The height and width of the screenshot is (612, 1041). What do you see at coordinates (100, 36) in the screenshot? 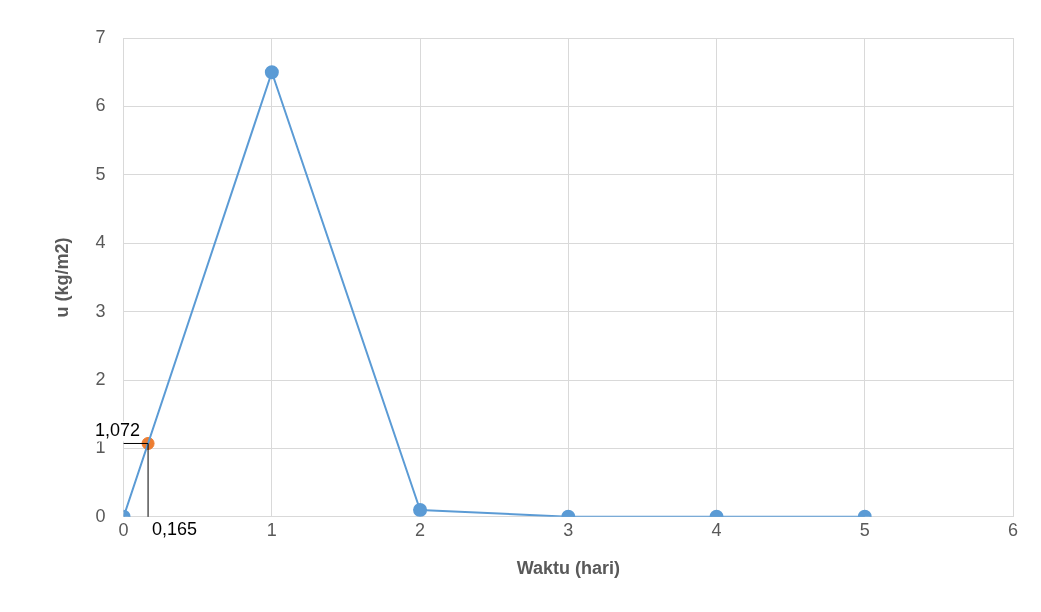
I see `y-tick-label: 7` at bounding box center [100, 36].